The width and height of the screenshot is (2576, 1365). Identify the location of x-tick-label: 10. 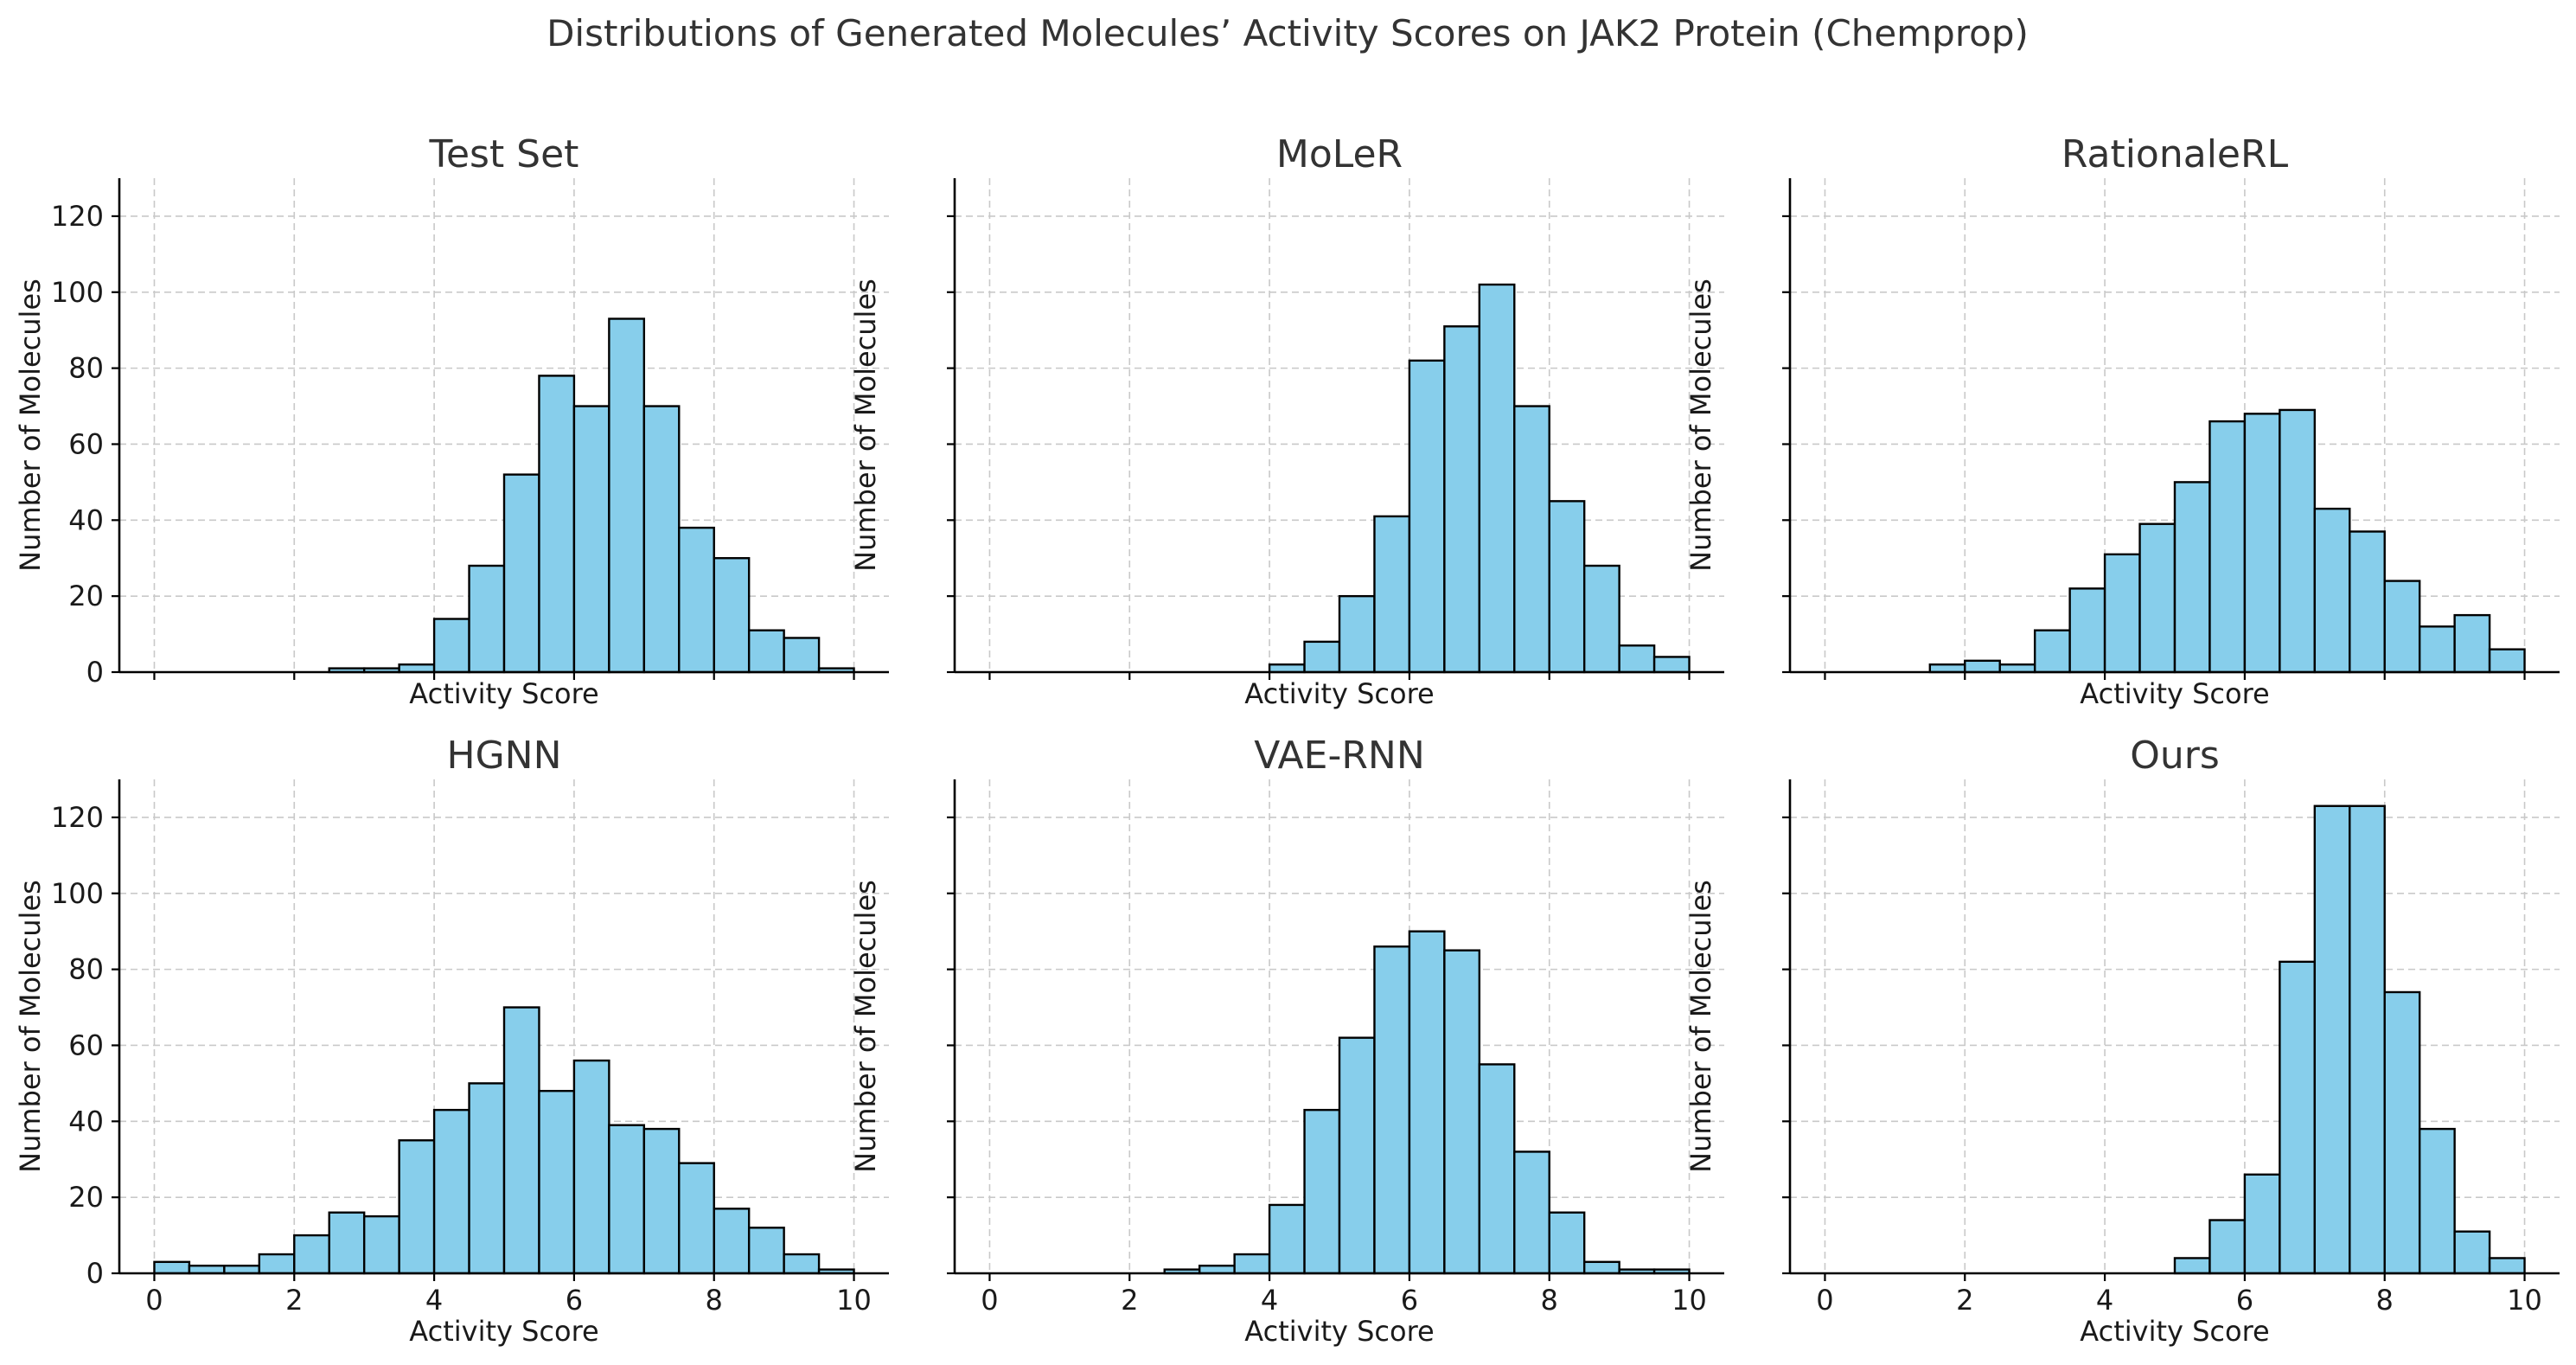
(854, 1300).